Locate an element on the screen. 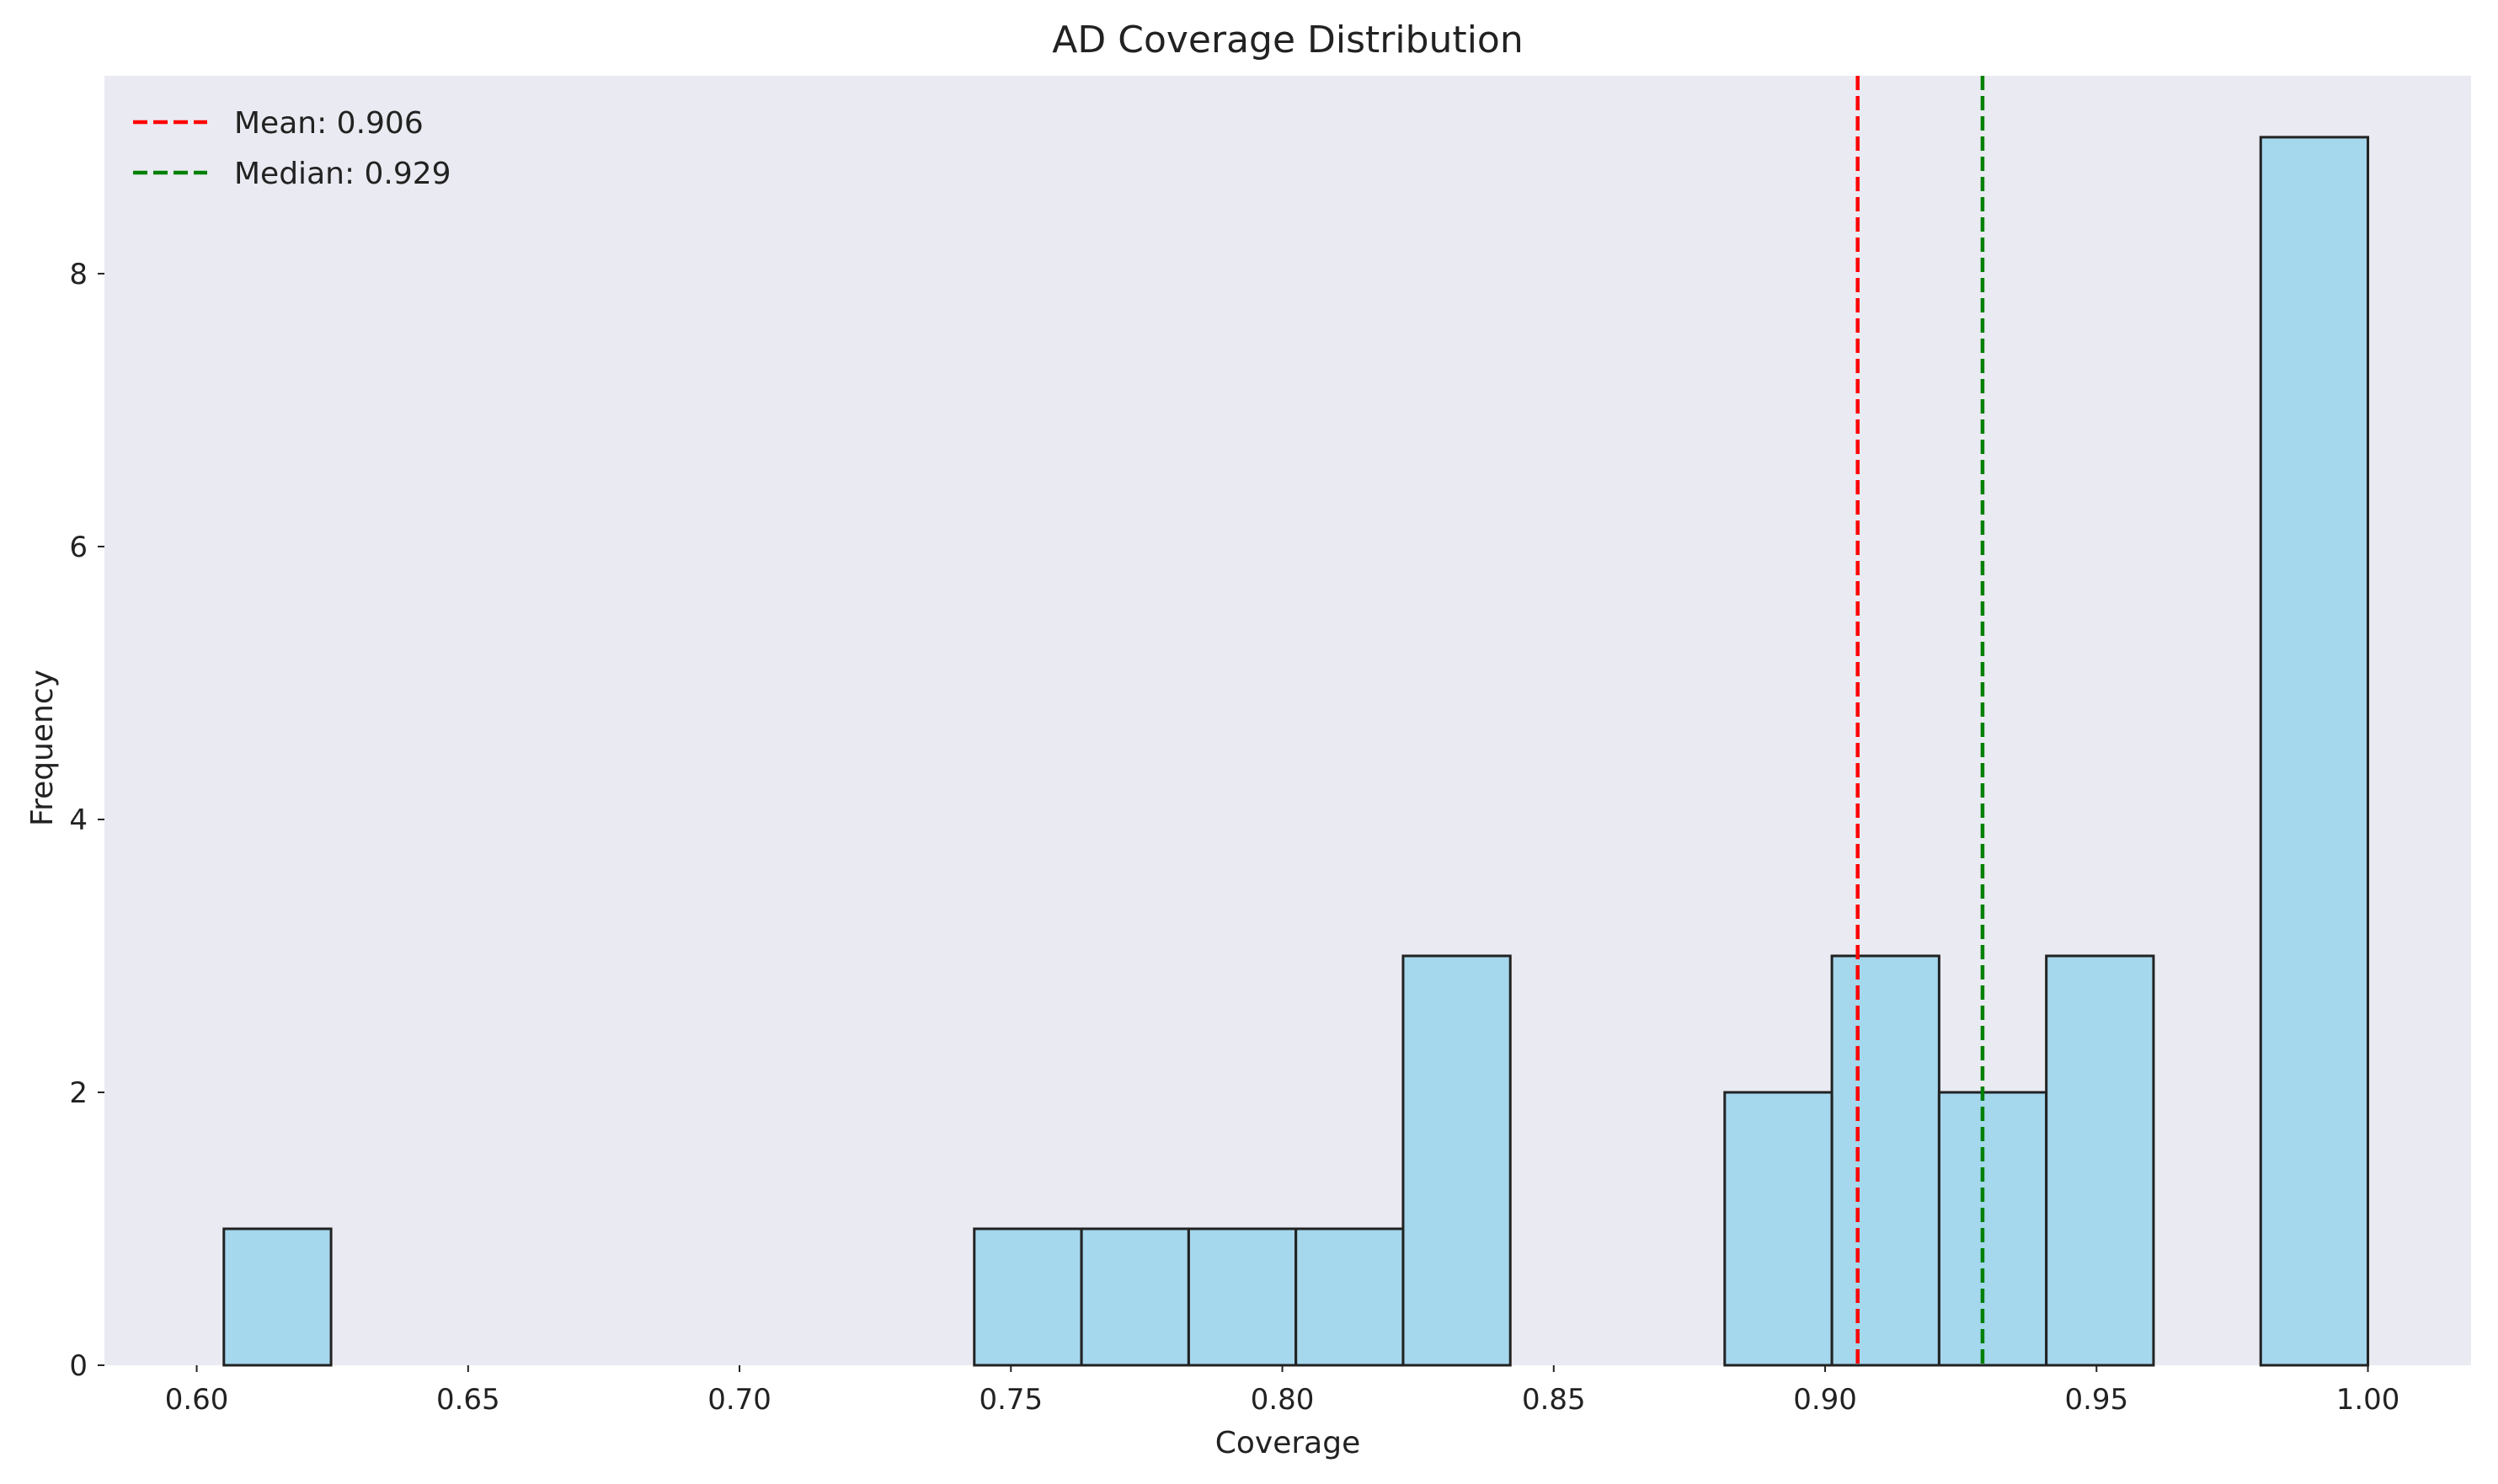  y-tick-label: 2 is located at coordinates (78, 1093).